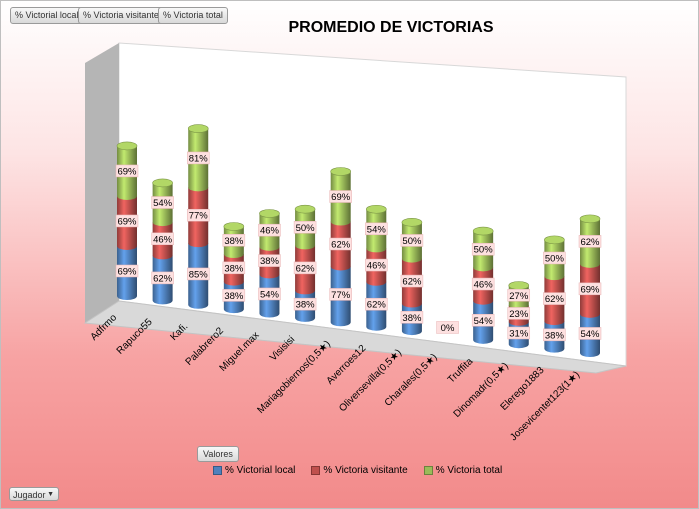 Image resolution: width=699 pixels, height=509 pixels. What do you see at coordinates (428, 470) in the screenshot?
I see `legend-swatch-total` at bounding box center [428, 470].